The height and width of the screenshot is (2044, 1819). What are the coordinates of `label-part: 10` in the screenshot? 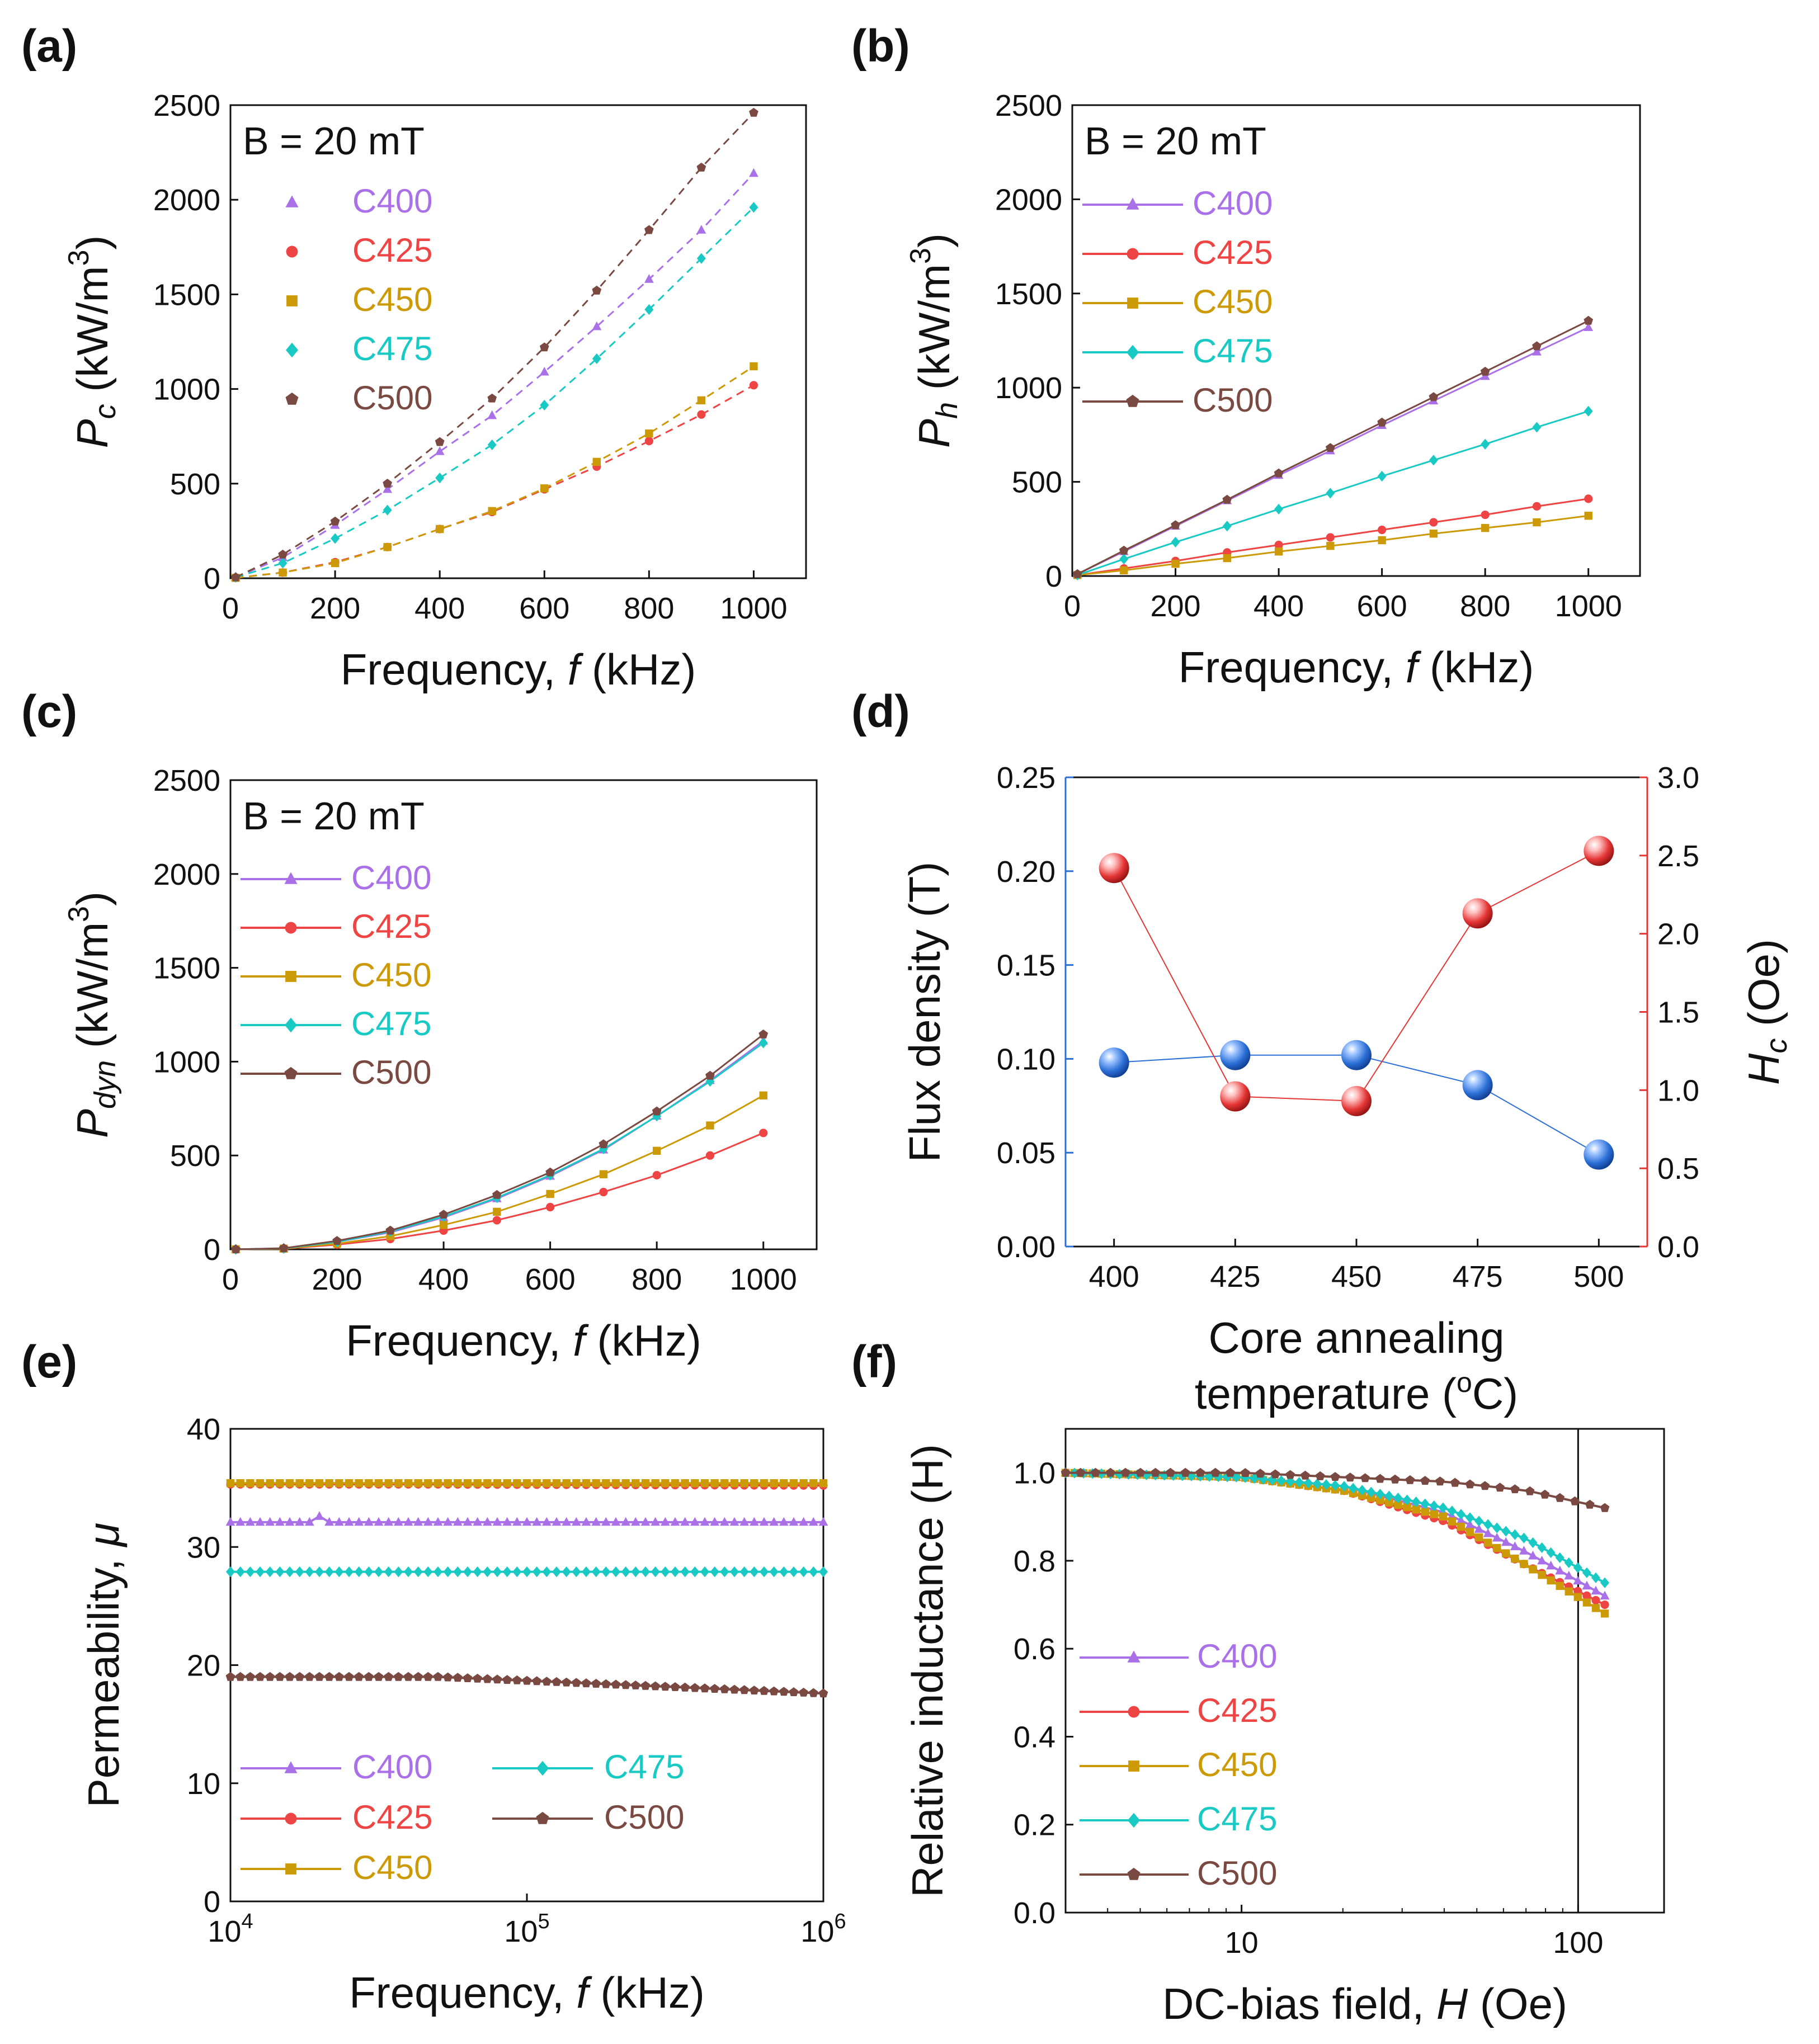 It's located at (225, 1932).